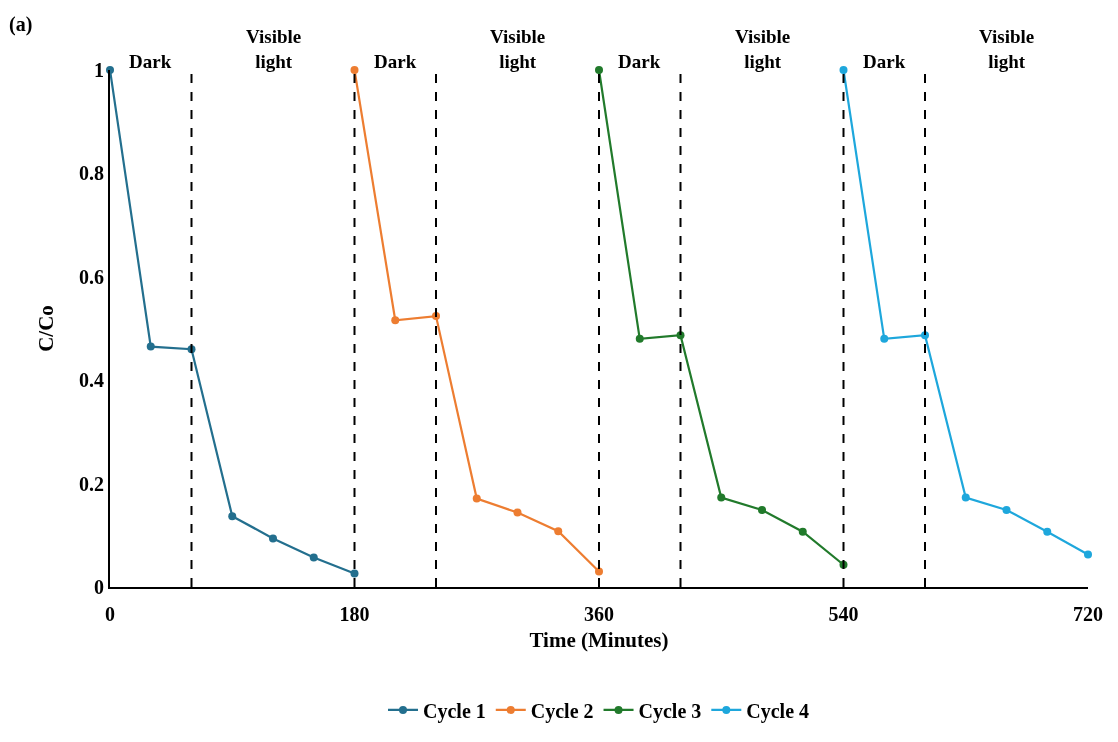  I want to click on y-tick-label: 0.8, so click(91, 173).